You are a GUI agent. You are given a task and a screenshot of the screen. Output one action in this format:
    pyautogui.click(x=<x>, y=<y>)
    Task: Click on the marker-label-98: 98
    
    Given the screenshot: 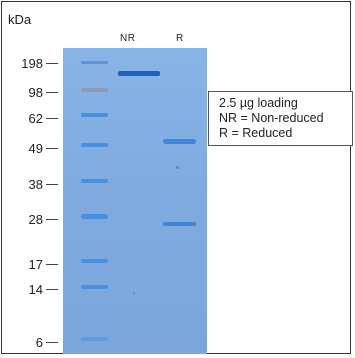 What is the action you would take?
    pyautogui.click(x=33, y=92)
    